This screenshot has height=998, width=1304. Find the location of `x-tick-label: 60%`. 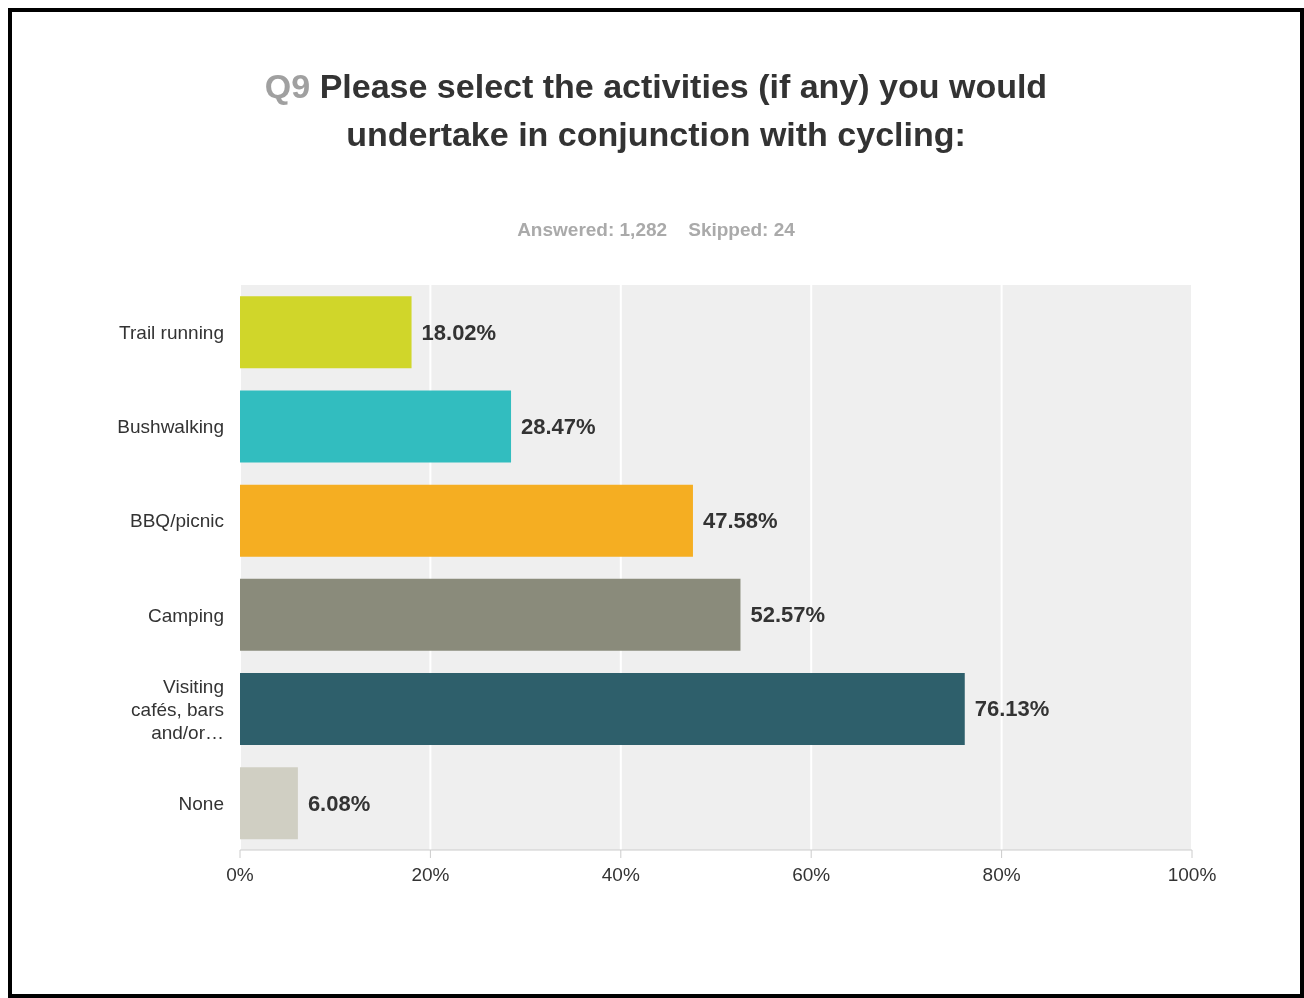

x-tick-label: 60% is located at coordinates (811, 875).